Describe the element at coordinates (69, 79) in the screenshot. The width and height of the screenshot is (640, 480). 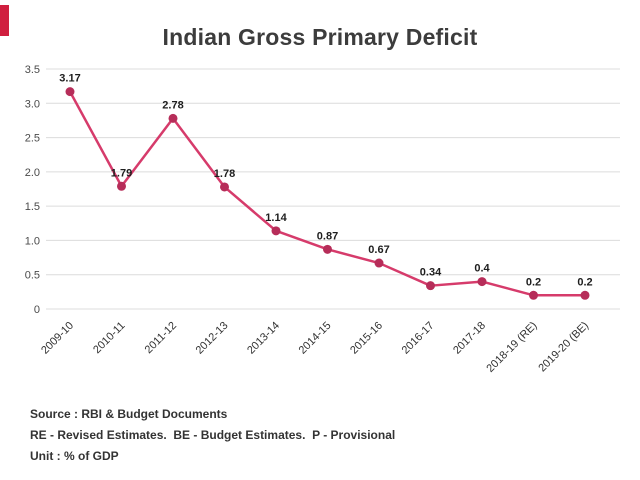
I see `data-label: 3.17` at that location.